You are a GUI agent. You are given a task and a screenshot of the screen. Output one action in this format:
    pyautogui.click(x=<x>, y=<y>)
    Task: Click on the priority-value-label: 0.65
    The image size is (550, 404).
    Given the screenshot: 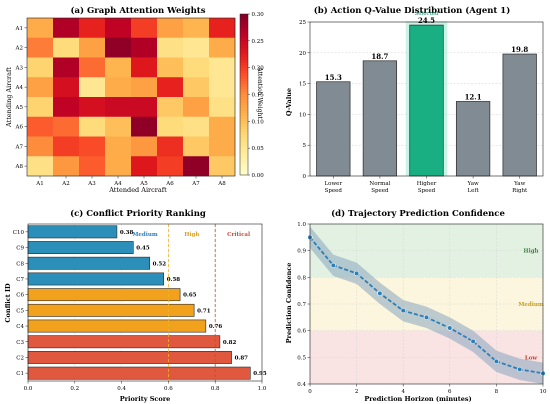 What is the action you would take?
    pyautogui.click(x=190, y=296)
    